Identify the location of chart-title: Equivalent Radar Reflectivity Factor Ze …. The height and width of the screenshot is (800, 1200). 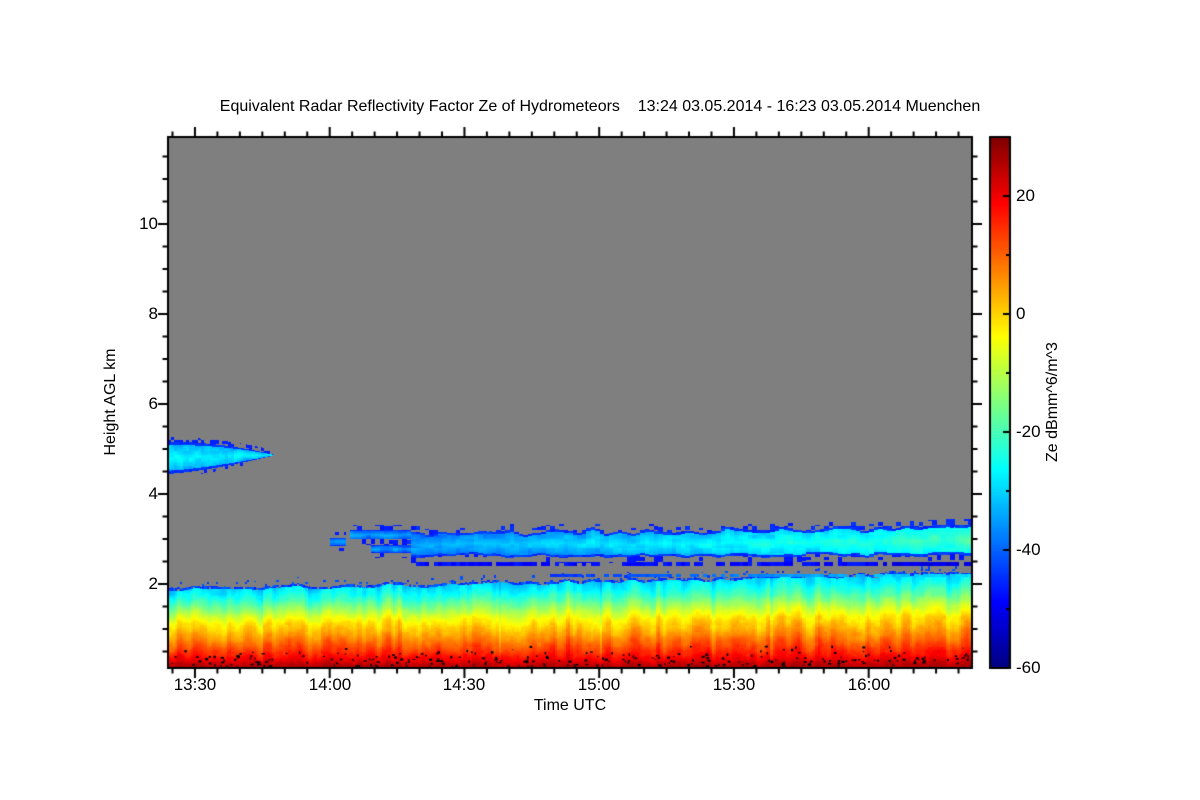
(600, 106).